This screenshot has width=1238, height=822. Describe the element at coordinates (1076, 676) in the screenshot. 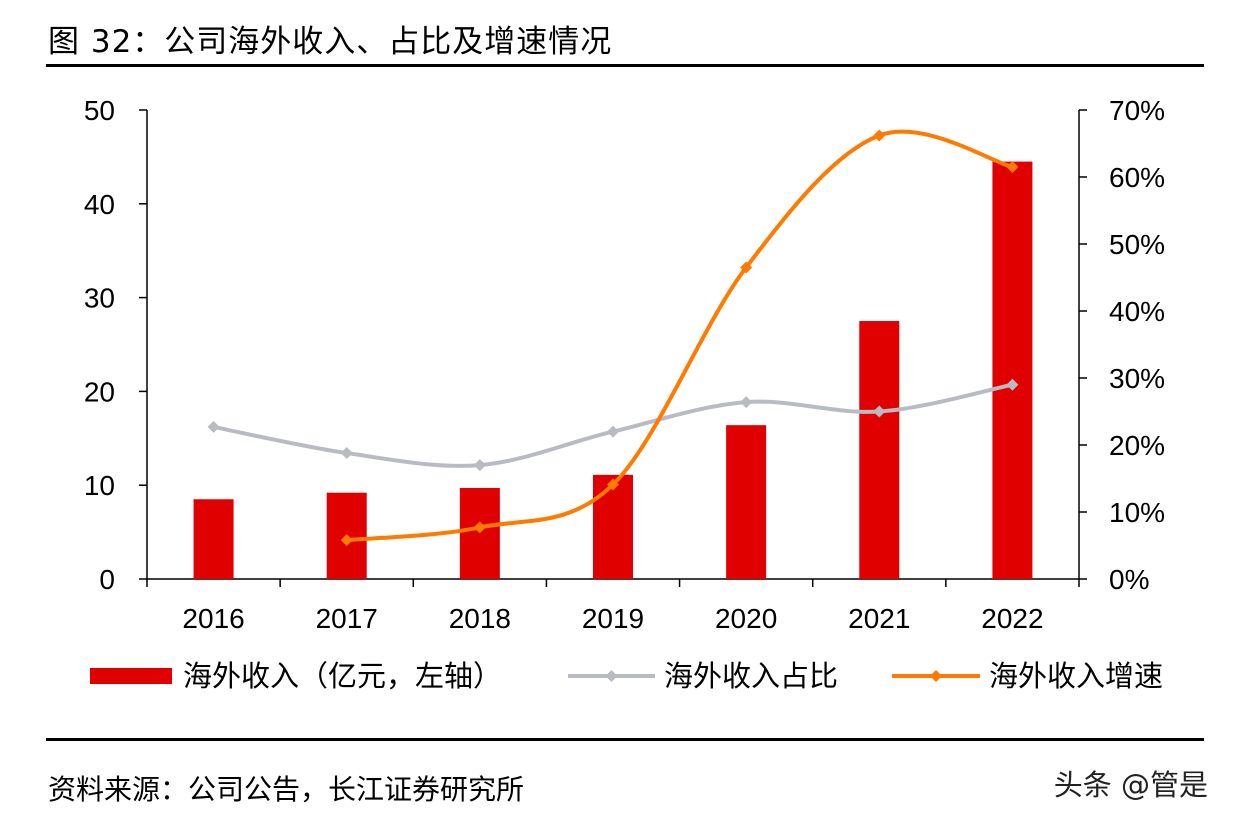

I see `legend-label: 海外收入增速` at that location.